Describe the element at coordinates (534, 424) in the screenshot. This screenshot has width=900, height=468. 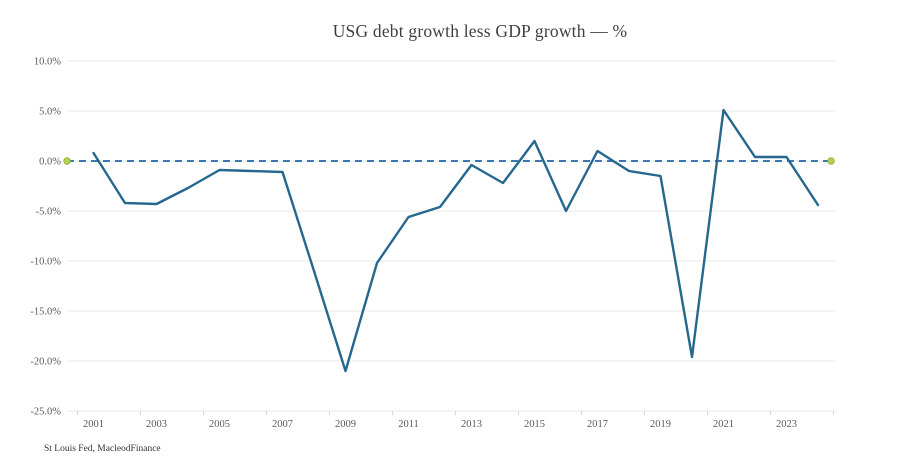
I see `x-axis-label: 2015` at that location.